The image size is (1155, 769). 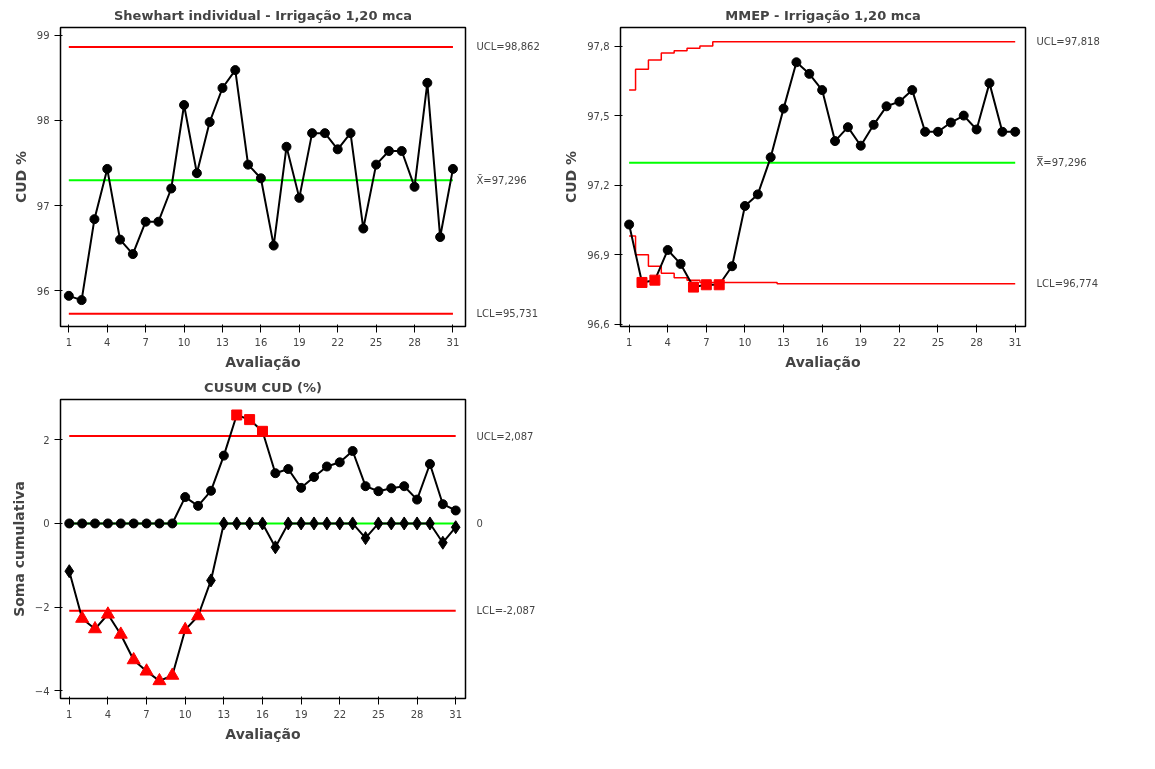 I want to click on y-tick-label: 96, so click(x=43, y=291).